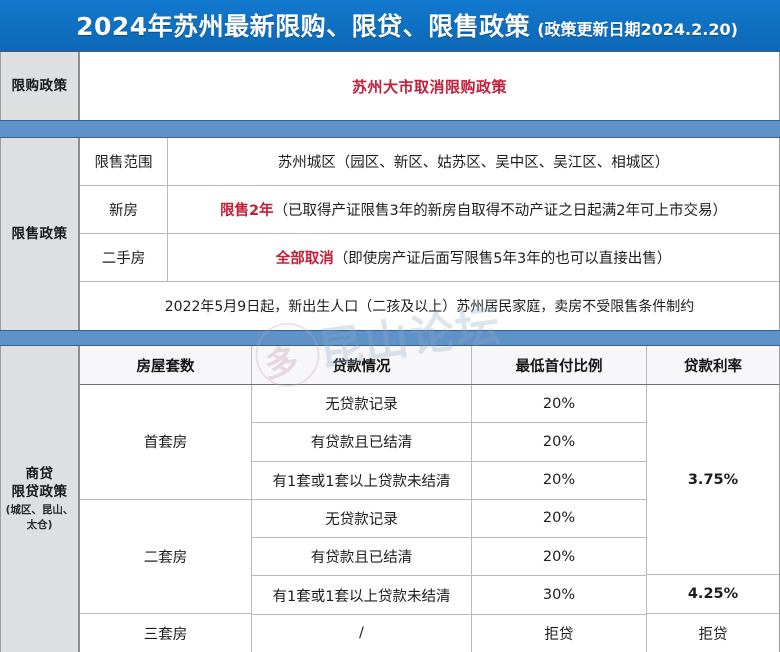 This screenshot has width=780, height=652. Describe the element at coordinates (502, 259) in the screenshot. I see `sale-secondhand-detail: （即使房产证后面写限售5年3年的也可以直接出售）` at that location.